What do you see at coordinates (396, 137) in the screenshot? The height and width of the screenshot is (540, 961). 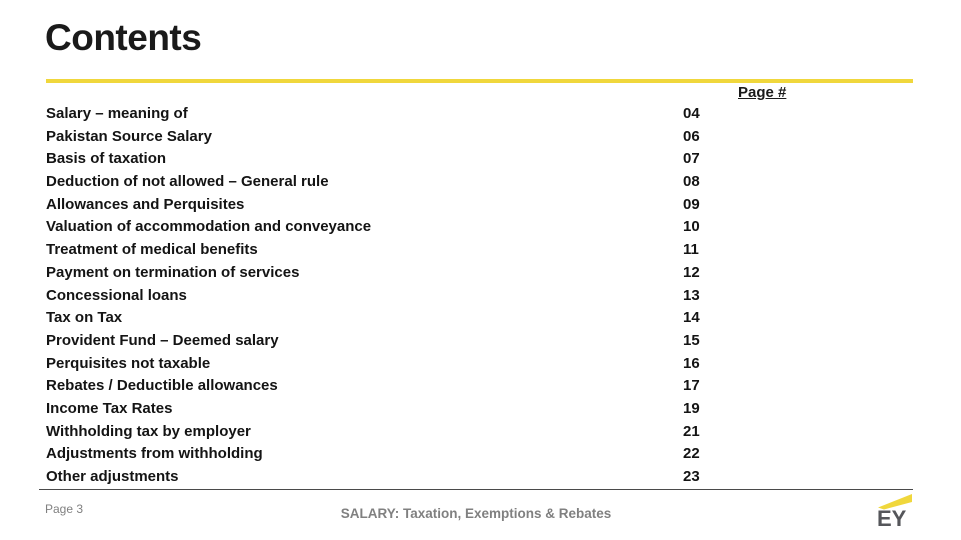 I see `toc-row: Pakistan Source Salary 06` at bounding box center [396, 137].